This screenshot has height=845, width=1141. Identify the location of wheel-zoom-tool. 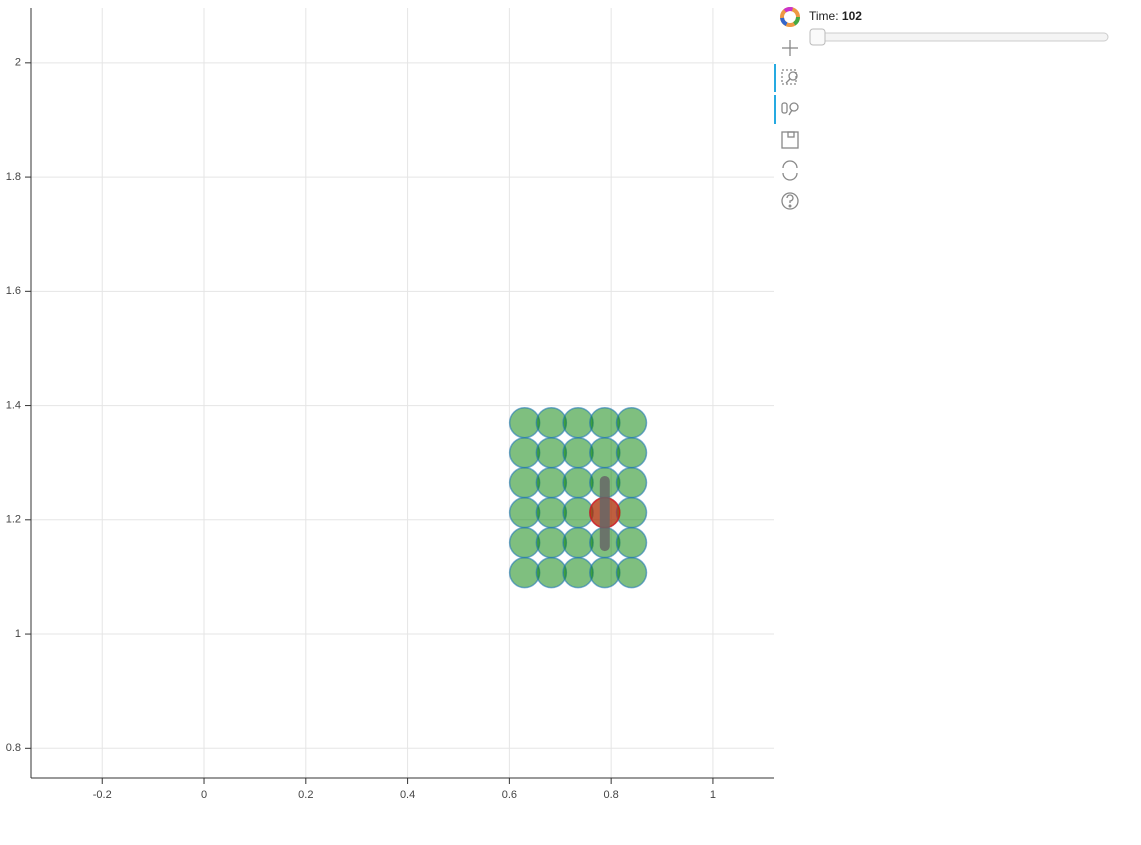
(790, 109).